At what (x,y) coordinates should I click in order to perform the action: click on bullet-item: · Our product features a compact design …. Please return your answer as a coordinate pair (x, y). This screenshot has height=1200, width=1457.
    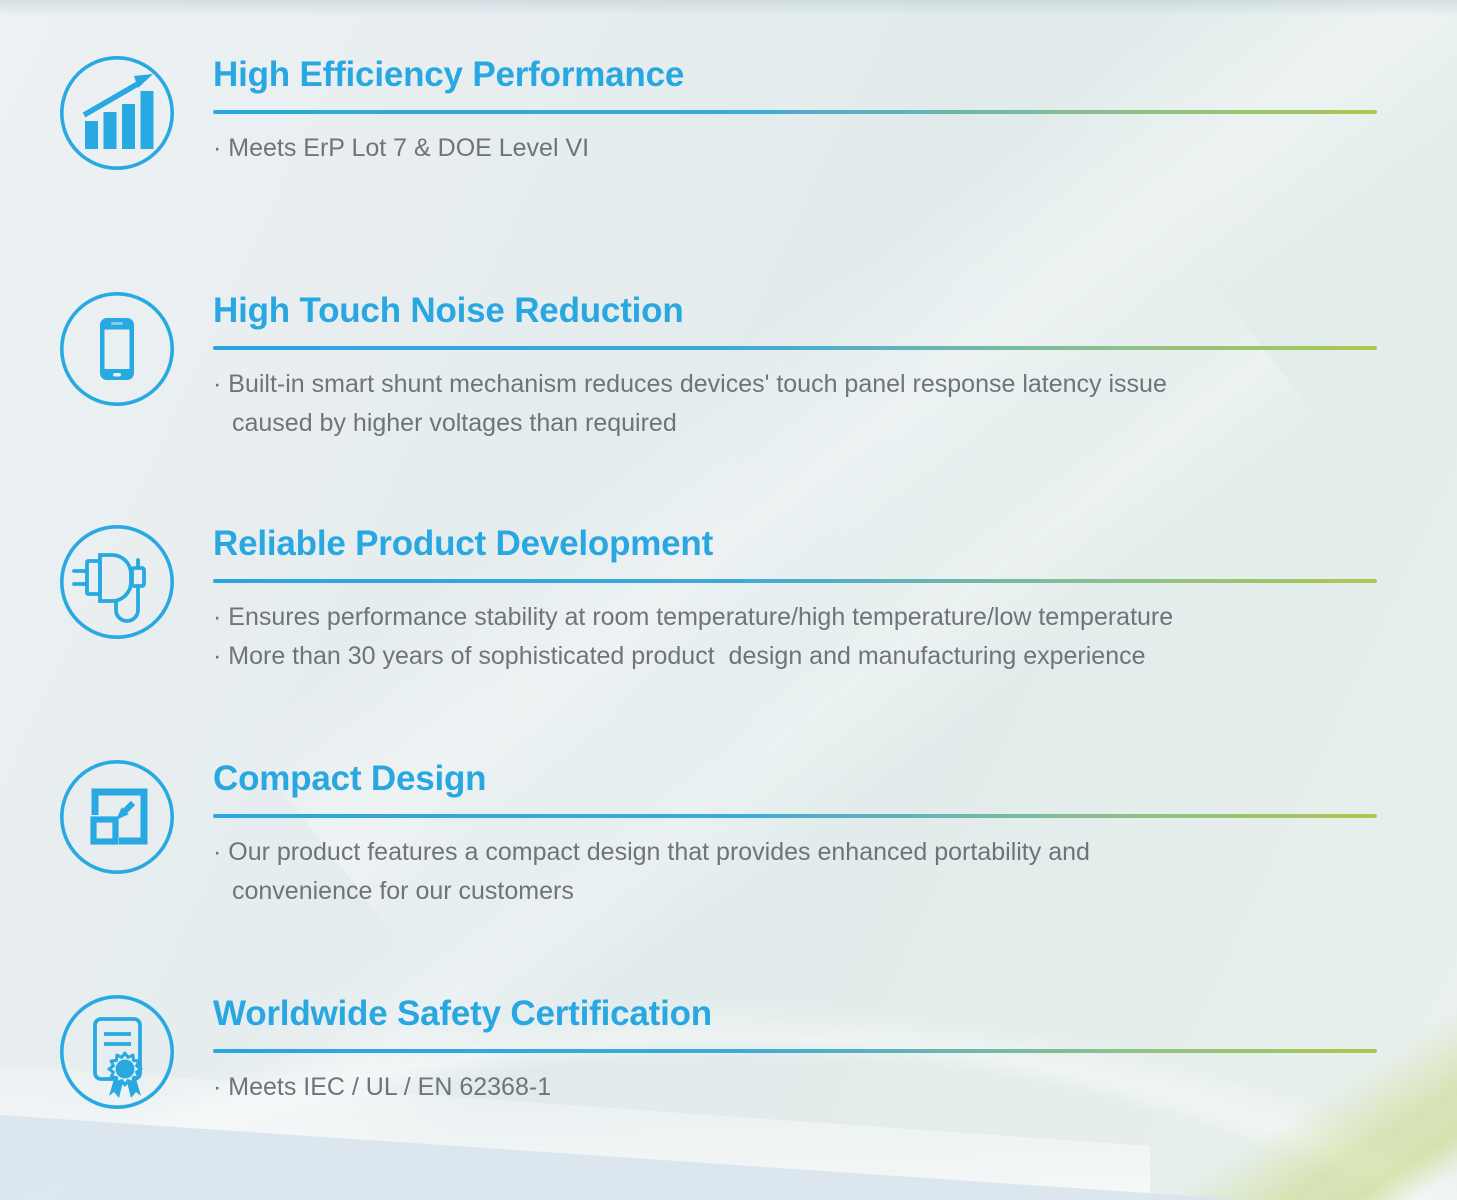
    Looking at the image, I should click on (651, 871).